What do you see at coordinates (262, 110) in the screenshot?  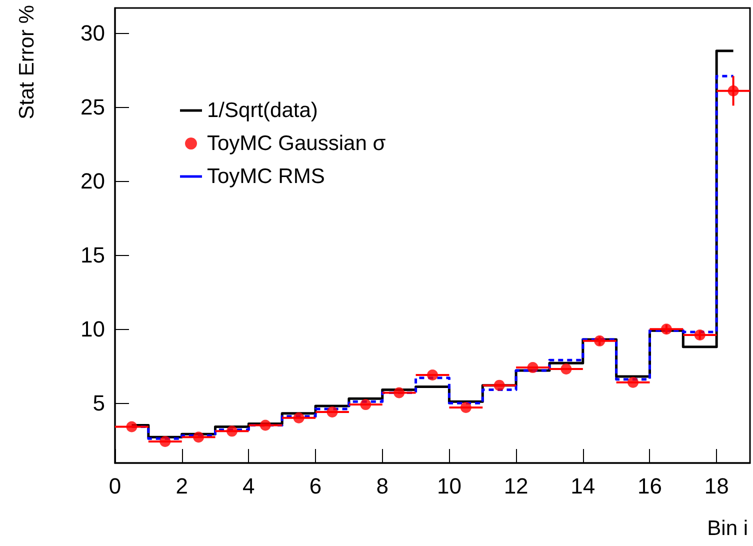 I see `legend-label: 1/Sqrt(data)` at bounding box center [262, 110].